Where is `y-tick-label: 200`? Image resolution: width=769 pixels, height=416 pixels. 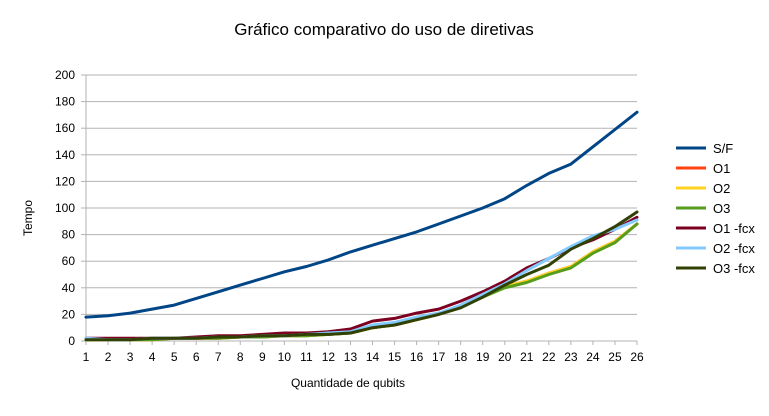
y-tick-label: 200 is located at coordinates (65, 75).